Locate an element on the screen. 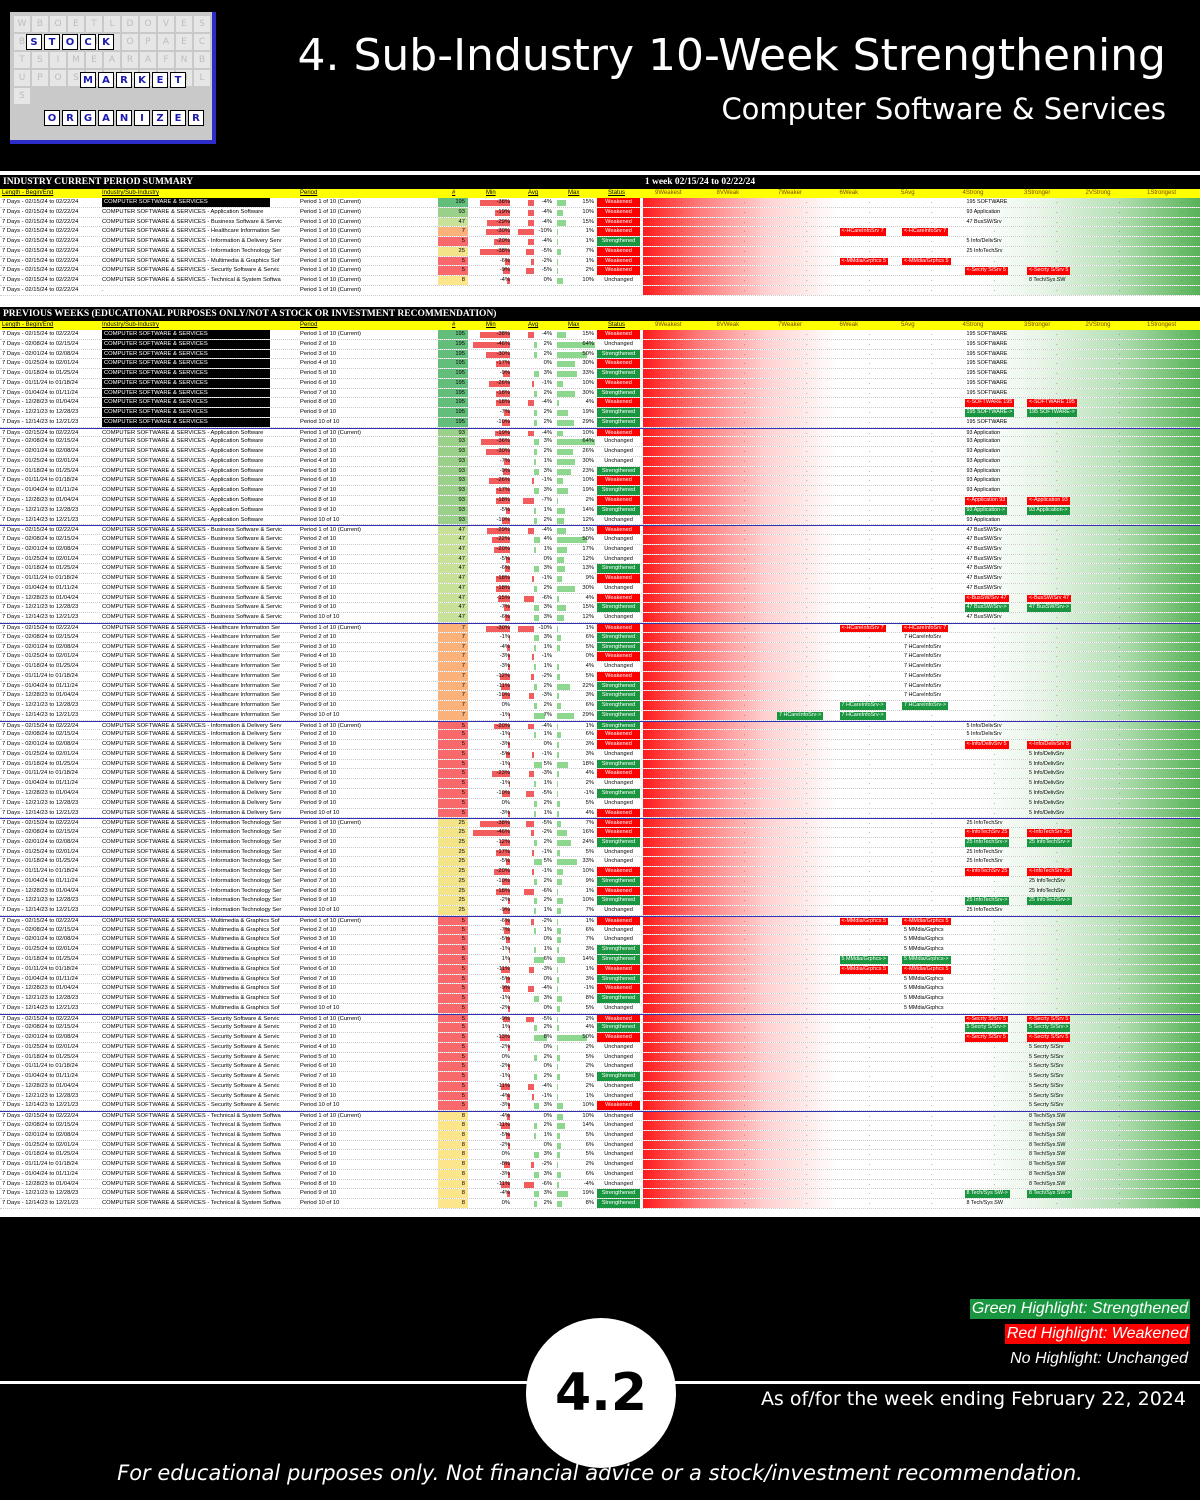 This screenshot has width=1200, height=1500. strength-marker: 195 SOFTWARE is located at coordinates (987, 421).